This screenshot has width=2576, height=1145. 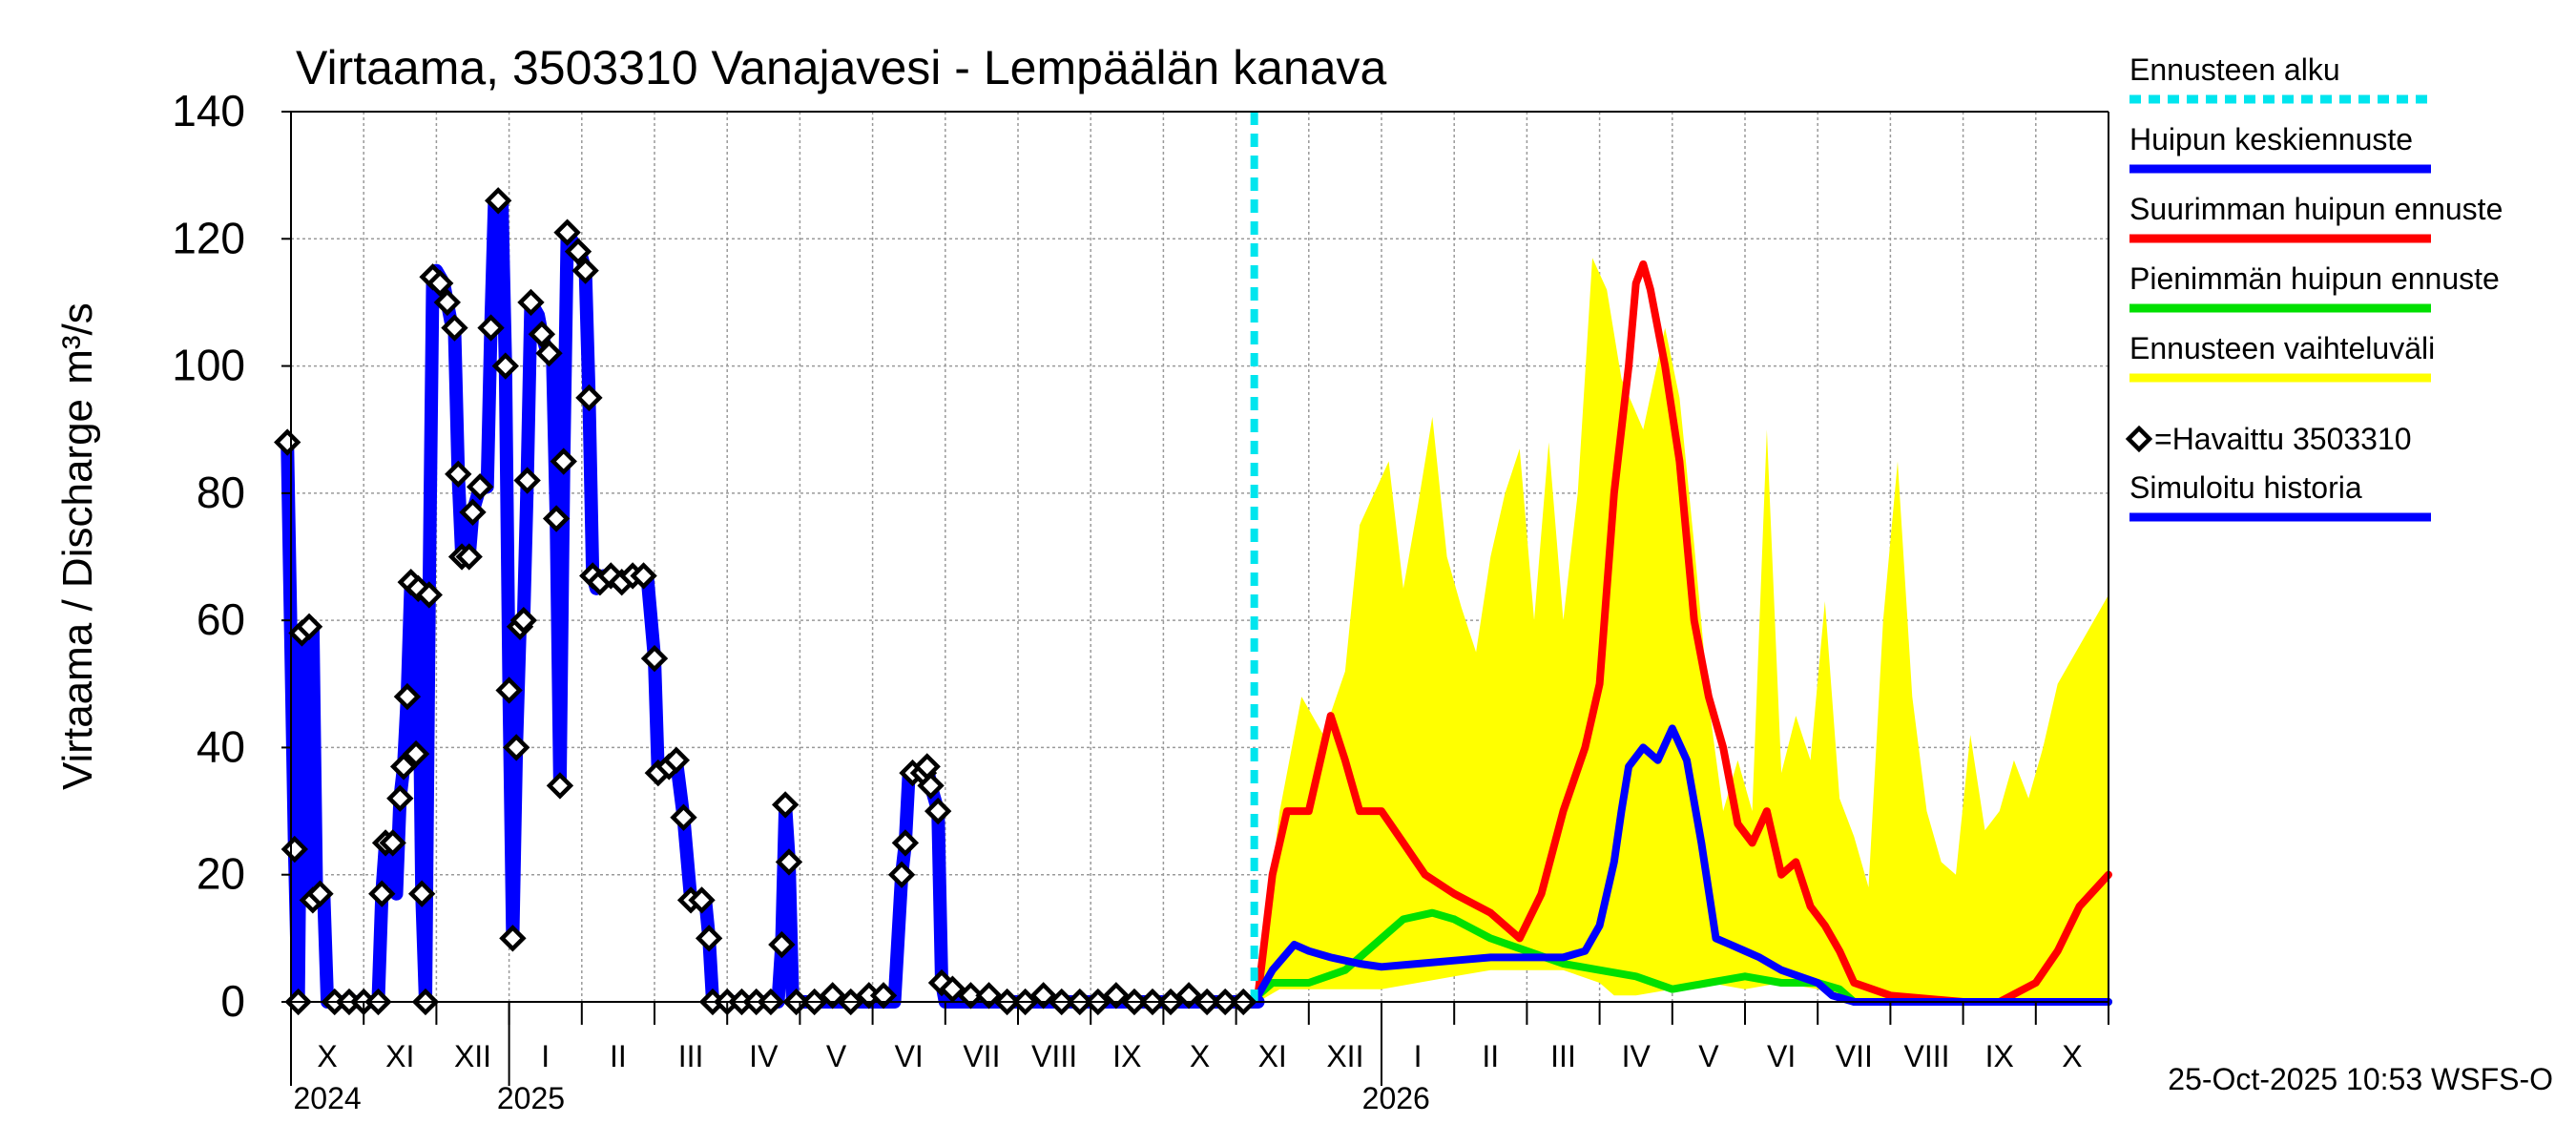 What do you see at coordinates (2283, 439) in the screenshot?
I see `legend-label: =Havaittu 3503310` at bounding box center [2283, 439].